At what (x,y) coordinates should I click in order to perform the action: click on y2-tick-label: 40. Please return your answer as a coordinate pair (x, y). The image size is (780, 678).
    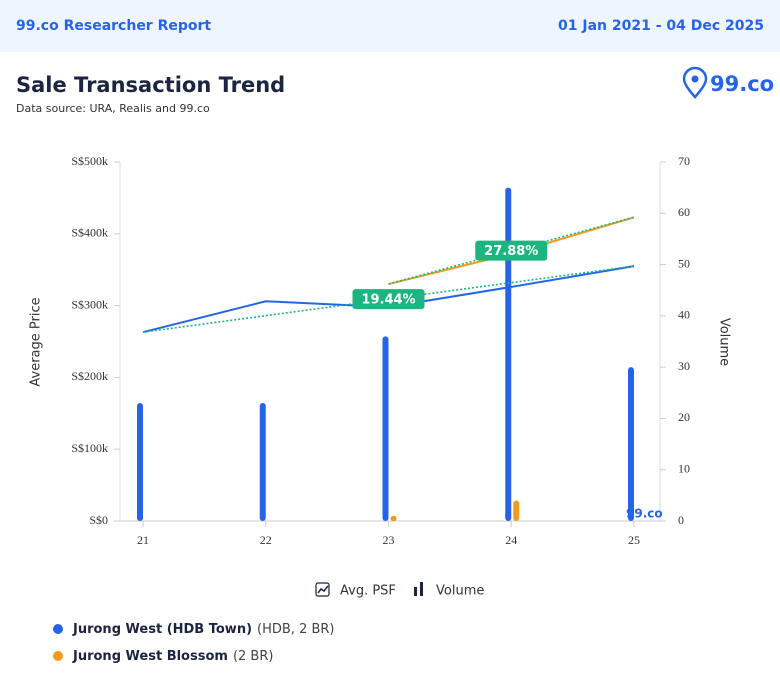
    Looking at the image, I should click on (684, 315).